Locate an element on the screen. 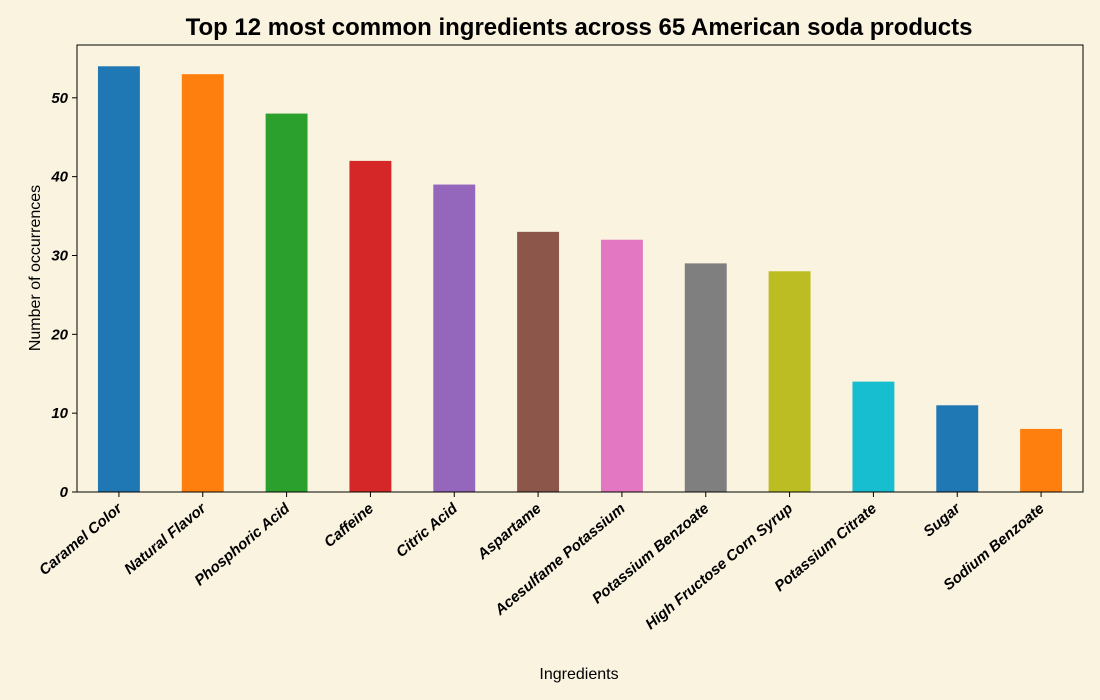  bar-caramel-color is located at coordinates (118, 279).